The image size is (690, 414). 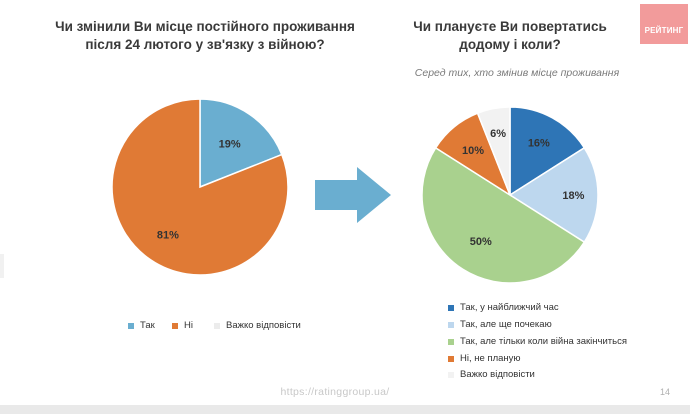 I want to click on data-label-так-але-ще-почекаю: 18%, so click(x=573, y=196).